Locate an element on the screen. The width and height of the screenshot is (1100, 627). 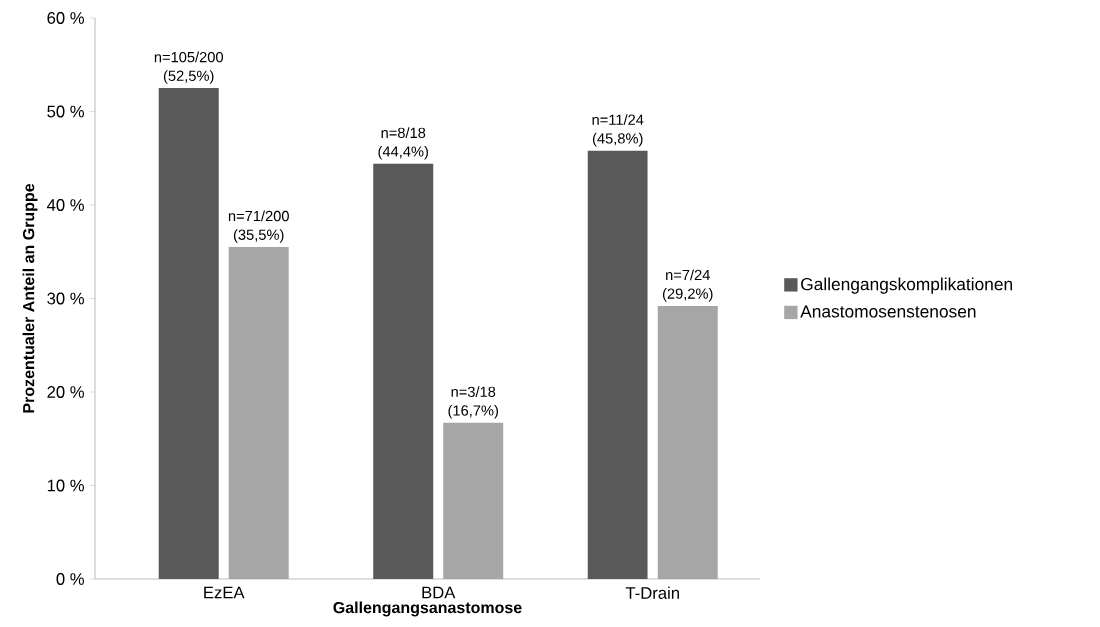
y-tick-label: 40 % is located at coordinates (65, 205).